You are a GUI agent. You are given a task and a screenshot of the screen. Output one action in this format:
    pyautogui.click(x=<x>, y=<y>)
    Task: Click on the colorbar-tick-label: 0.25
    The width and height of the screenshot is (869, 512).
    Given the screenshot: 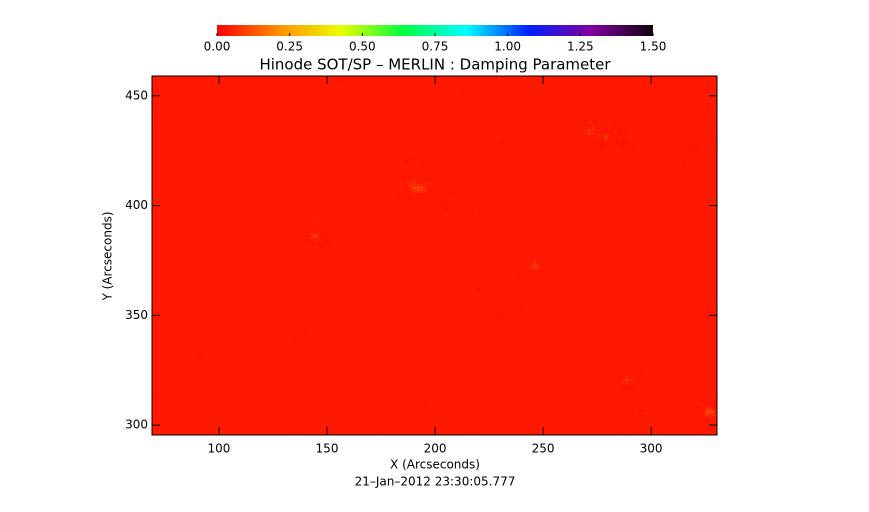 What is the action you would take?
    pyautogui.click(x=289, y=47)
    